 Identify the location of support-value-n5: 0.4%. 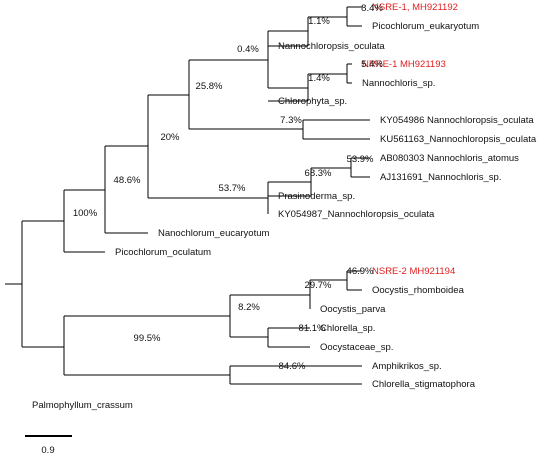
(248, 49).